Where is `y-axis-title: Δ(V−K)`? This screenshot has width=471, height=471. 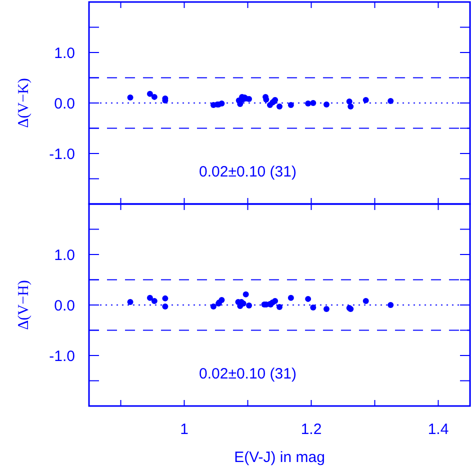
y-axis-title: Δ(V−K) is located at coordinates (24, 103).